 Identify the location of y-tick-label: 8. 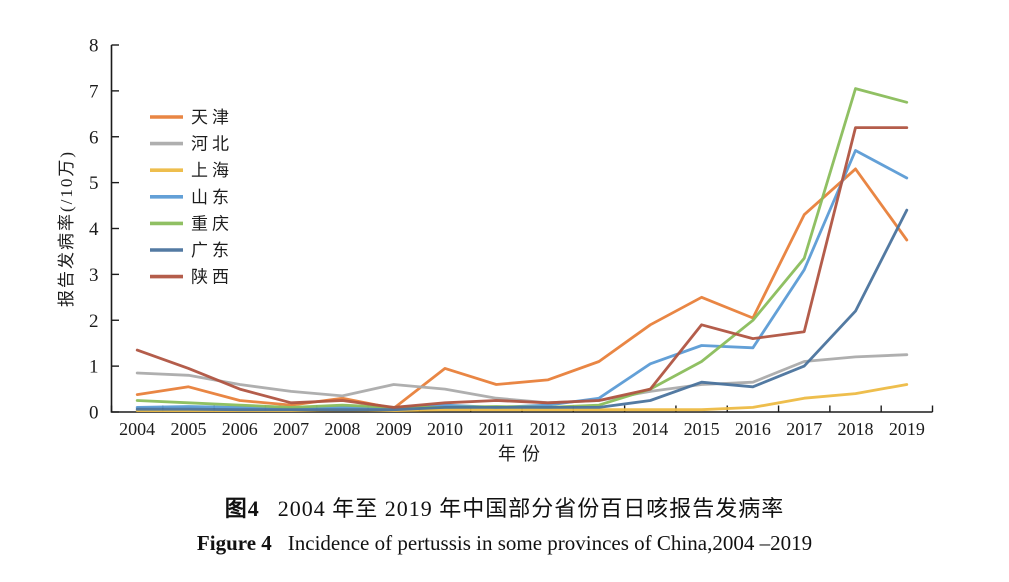
(94, 46).